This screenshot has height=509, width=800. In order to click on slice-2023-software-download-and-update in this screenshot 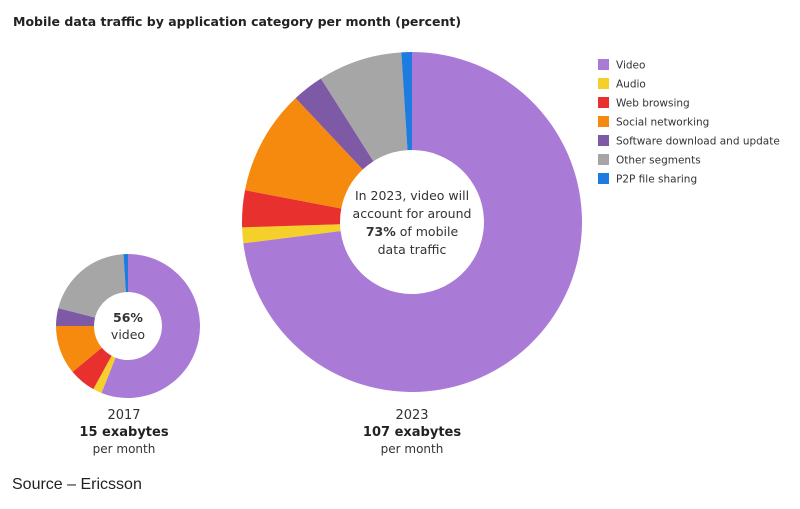, I will do `click(334, 124)`.